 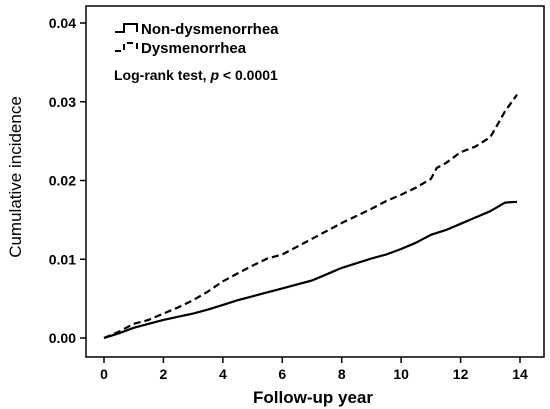 What do you see at coordinates (282, 374) in the screenshot?
I see `x-tick-label: 6` at bounding box center [282, 374].